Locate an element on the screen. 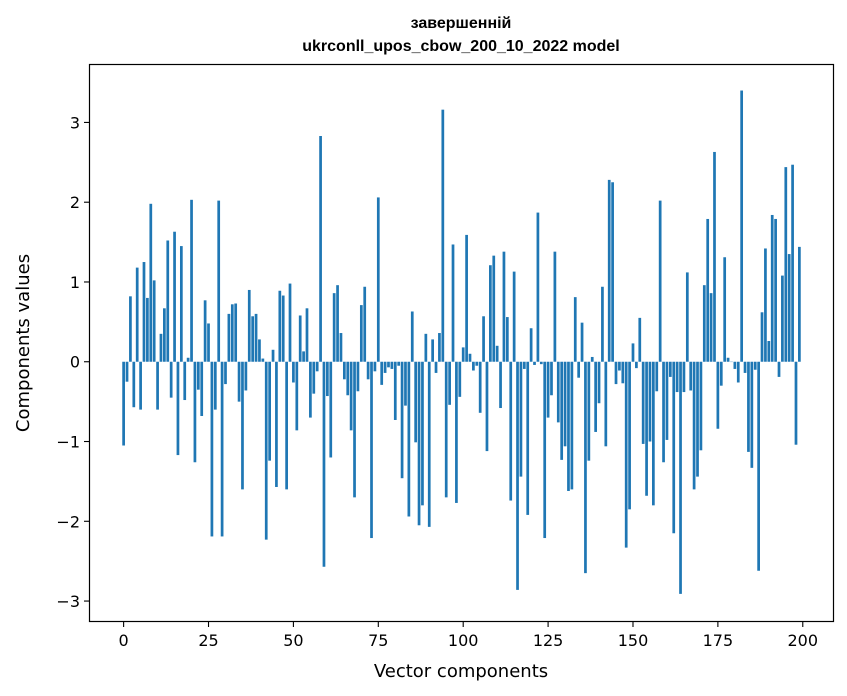 The image size is (847, 696). y-tick-label: 3 is located at coordinates (75, 122).